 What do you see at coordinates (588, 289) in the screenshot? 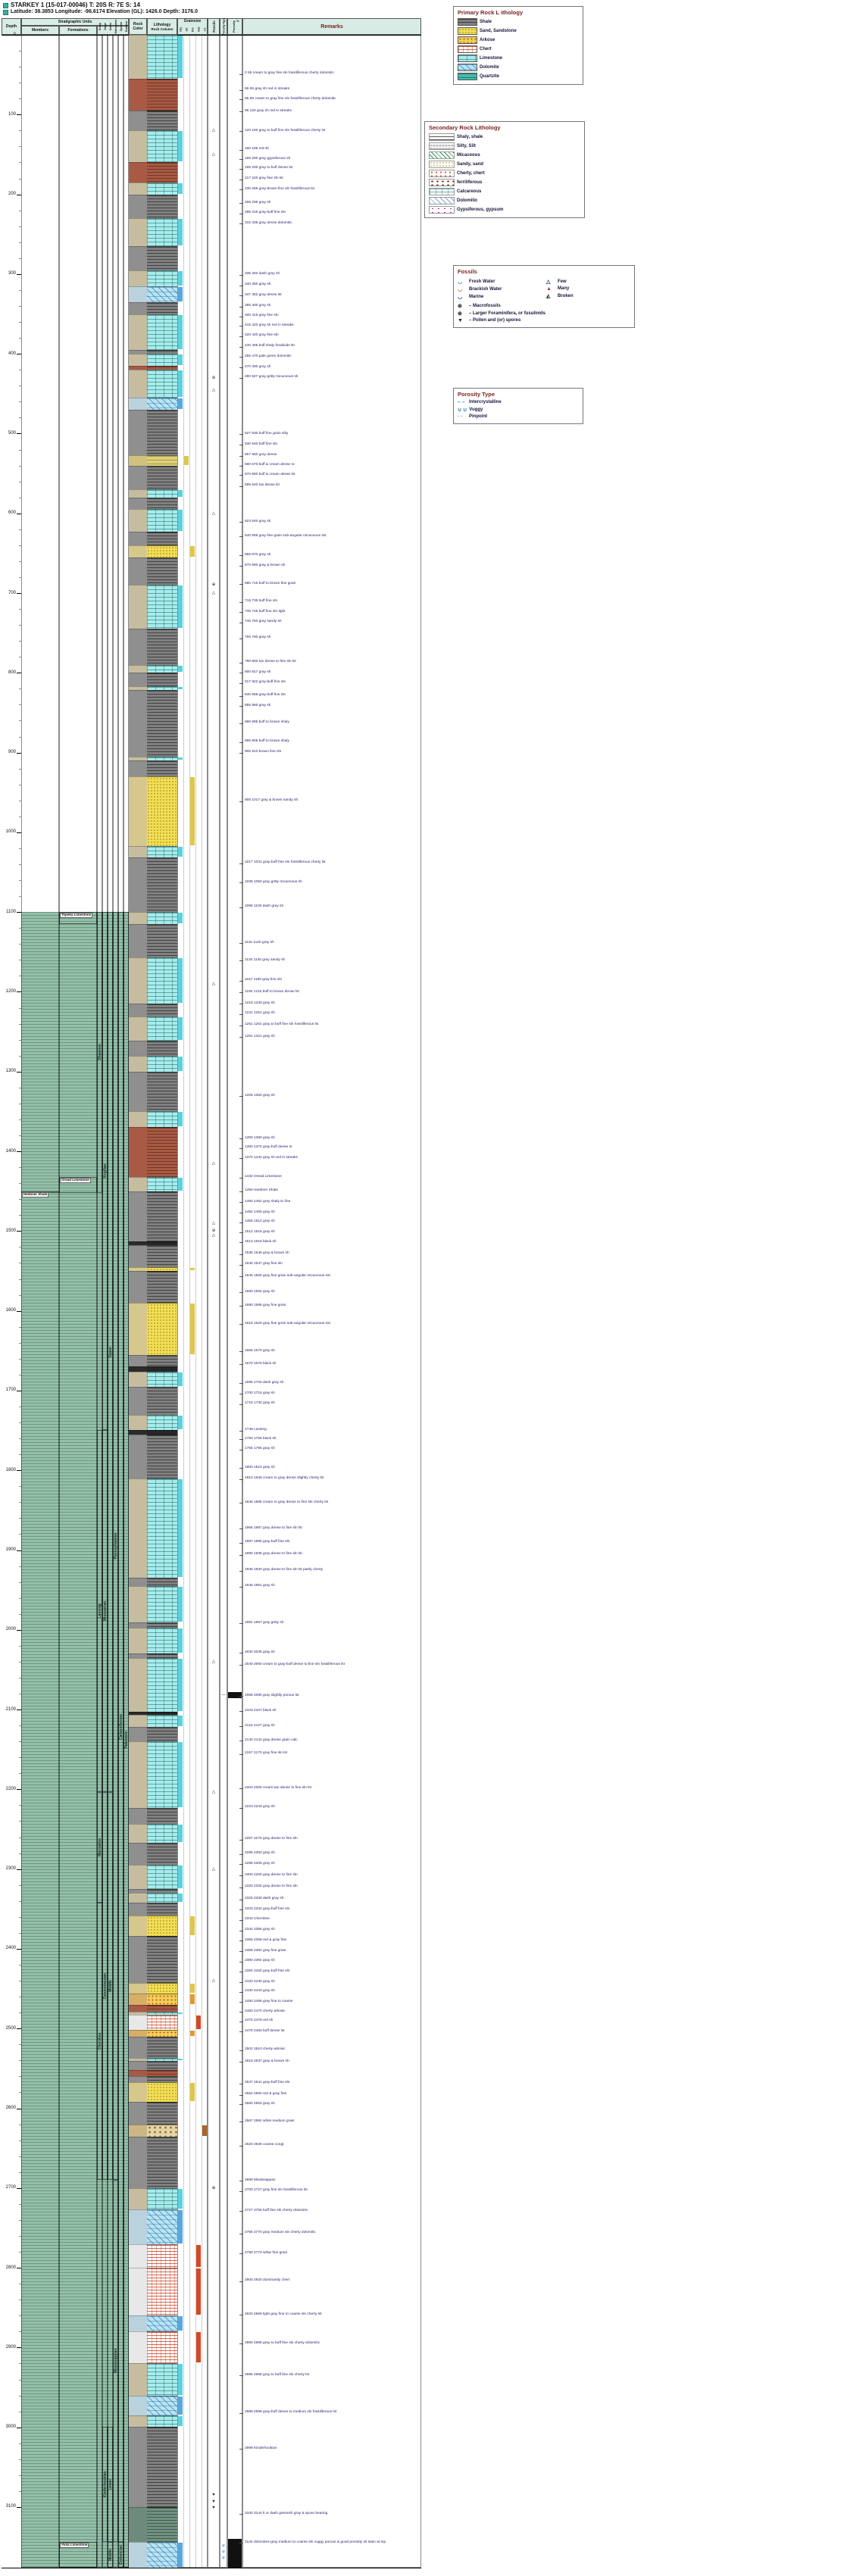
I see `fossil-abundance-column: △ Few ▲ Many ◭ Broken` at bounding box center [588, 289].